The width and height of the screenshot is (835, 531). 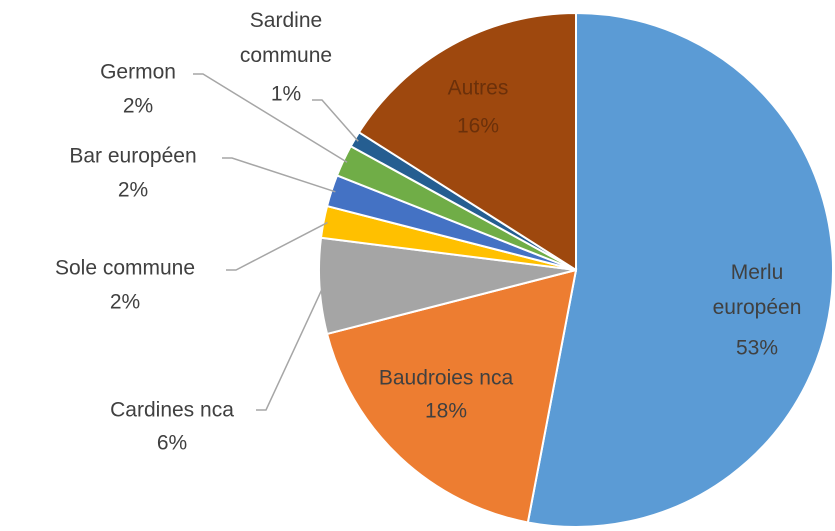 What do you see at coordinates (138, 72) in the screenshot?
I see `category-label: Germon` at bounding box center [138, 72].